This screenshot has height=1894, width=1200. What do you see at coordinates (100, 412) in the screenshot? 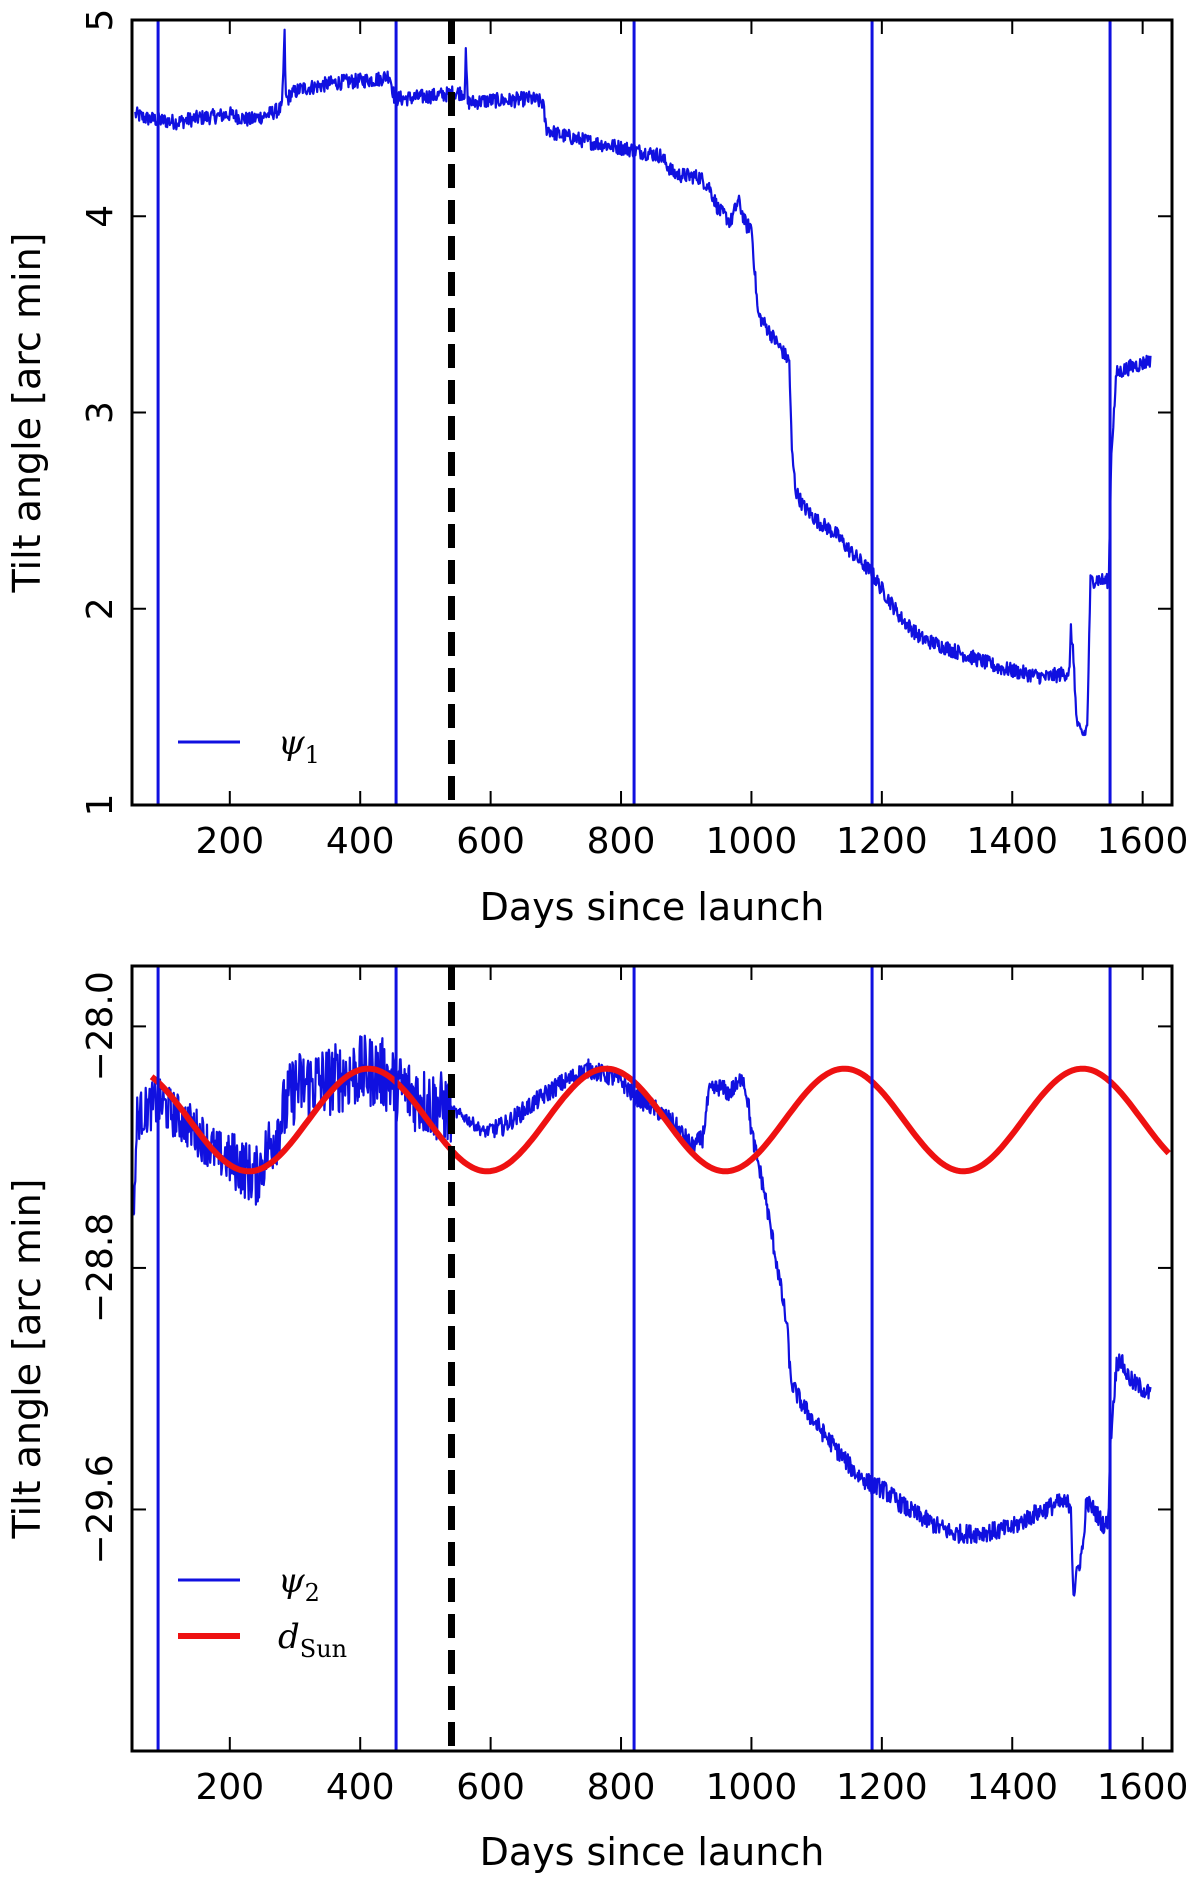
I see `y-tick-label: 3` at bounding box center [100, 412].